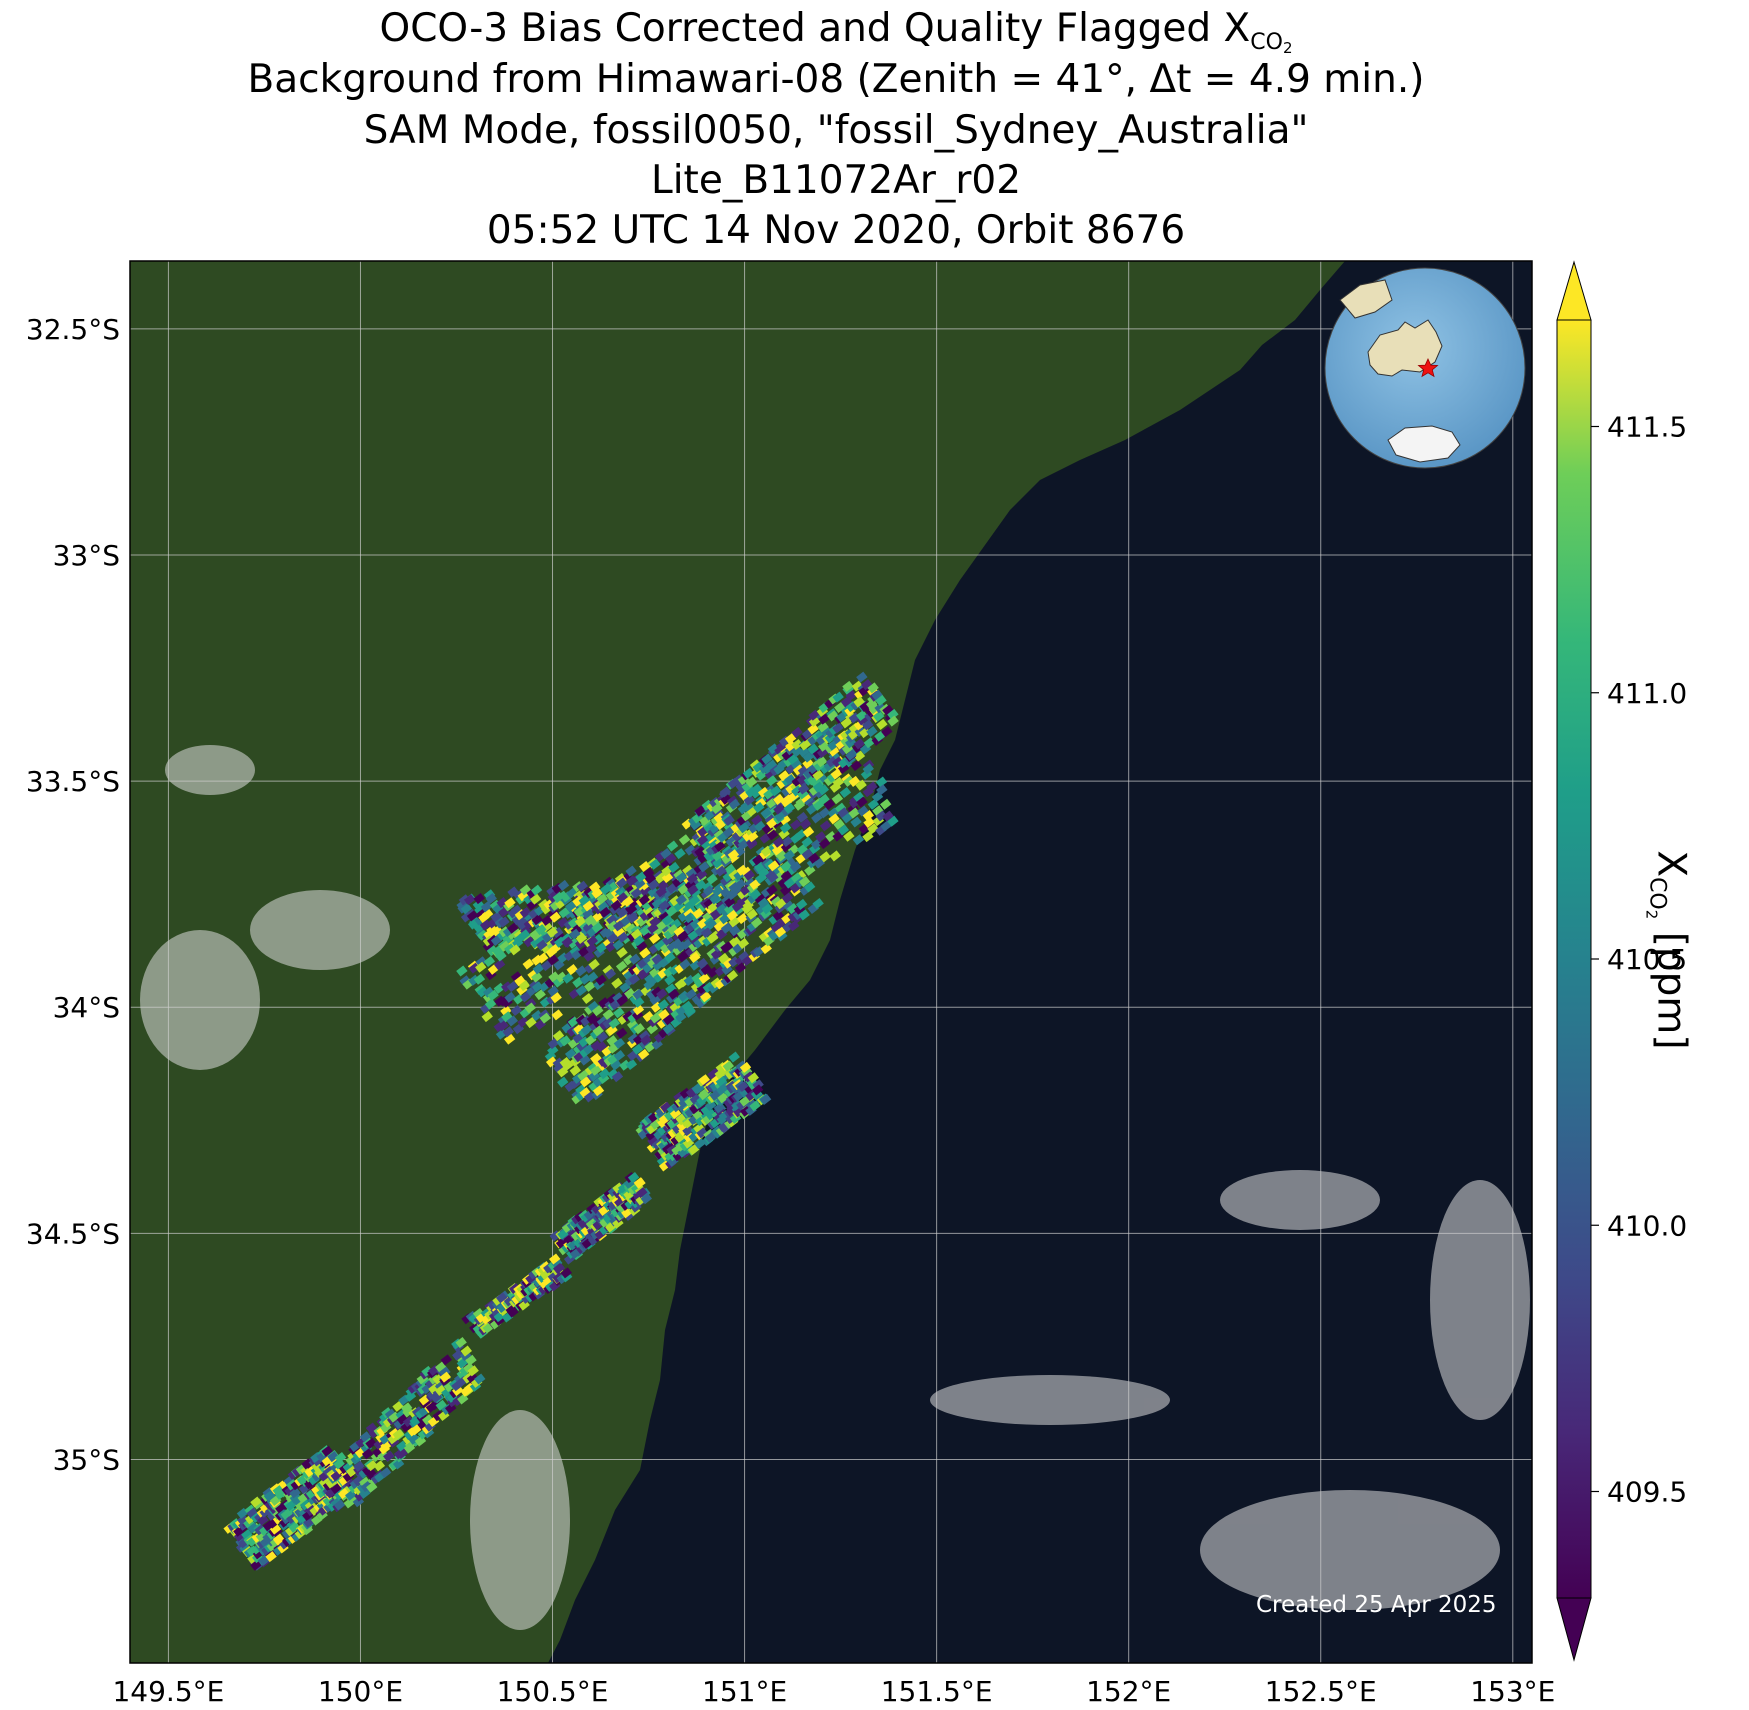 The image size is (1749, 1710). I want to click on colorbar-extend-min, so click(1574, 1629).